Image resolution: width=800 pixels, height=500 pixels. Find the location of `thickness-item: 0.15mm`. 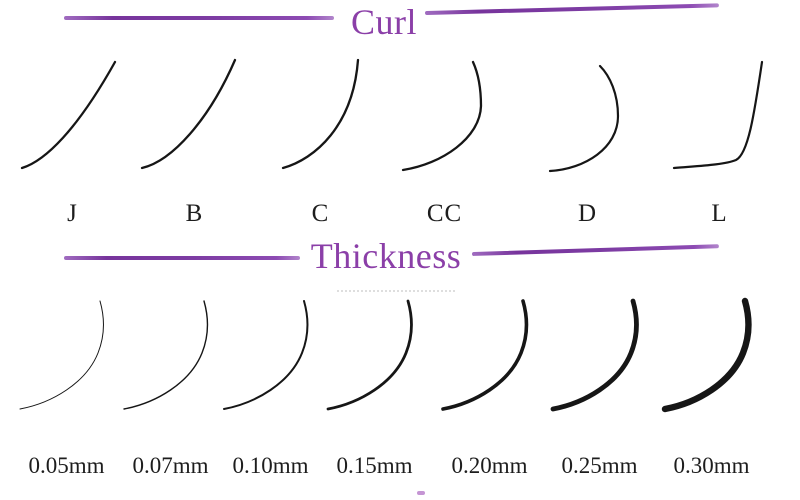

thickness-item: 0.15mm is located at coordinates (374, 387).